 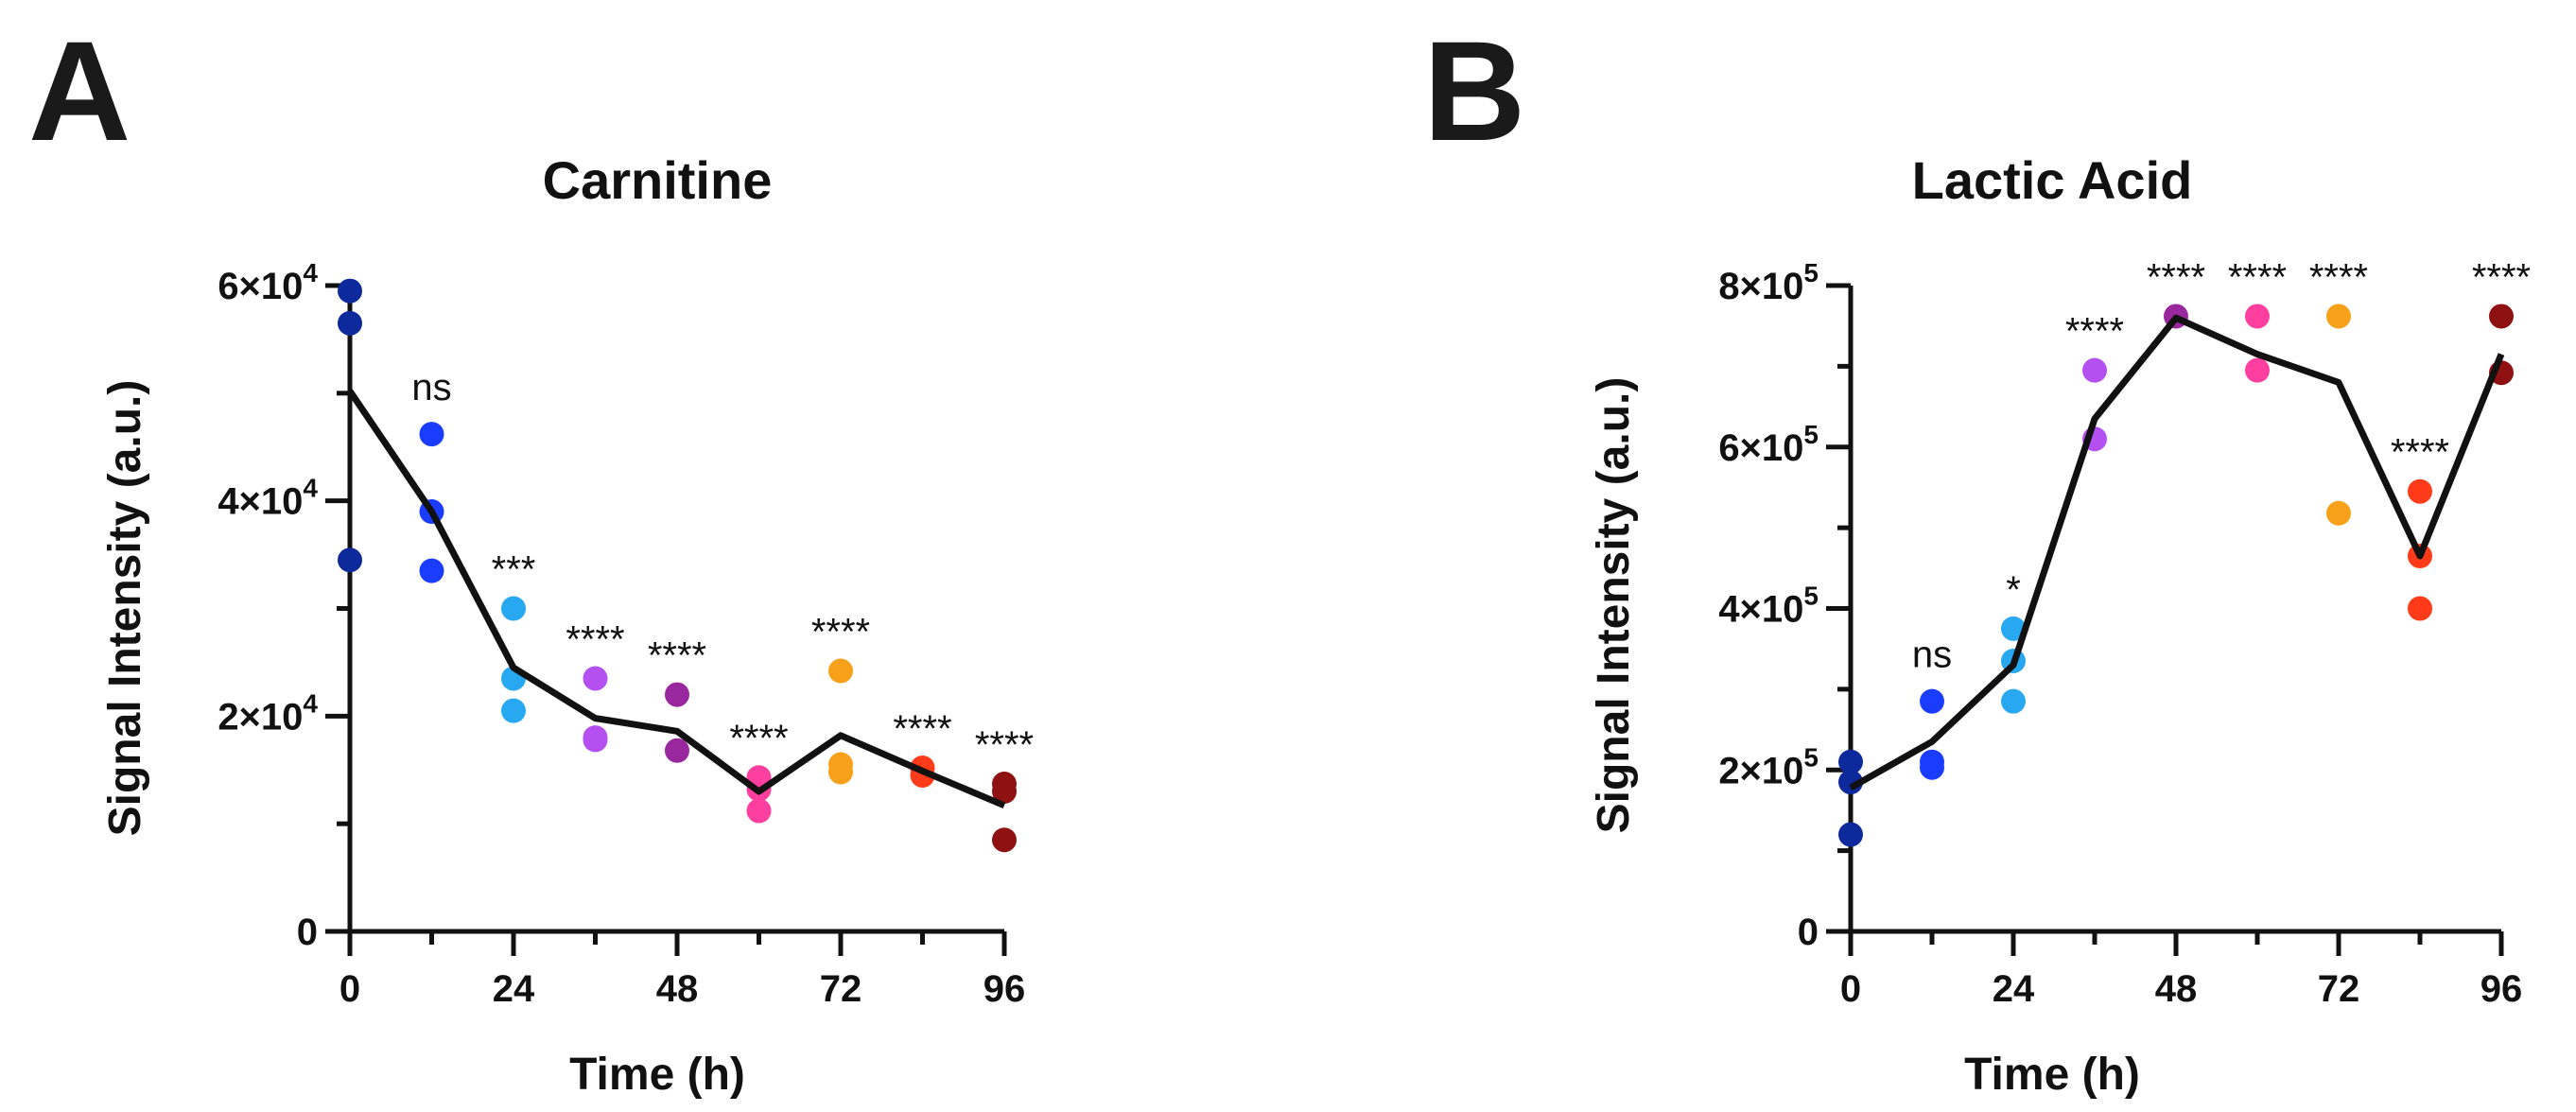 What do you see at coordinates (268, 283) in the screenshot?
I see `y-tick-label: 6×10⁴` at bounding box center [268, 283].